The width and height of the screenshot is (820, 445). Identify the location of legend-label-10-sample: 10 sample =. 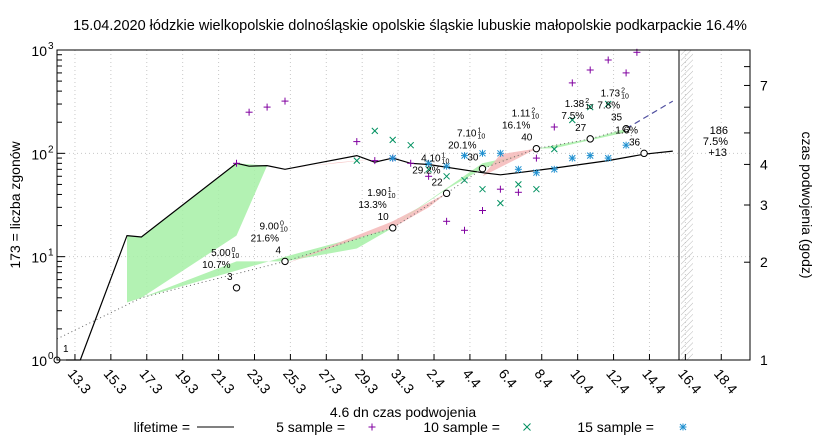
(461, 427).